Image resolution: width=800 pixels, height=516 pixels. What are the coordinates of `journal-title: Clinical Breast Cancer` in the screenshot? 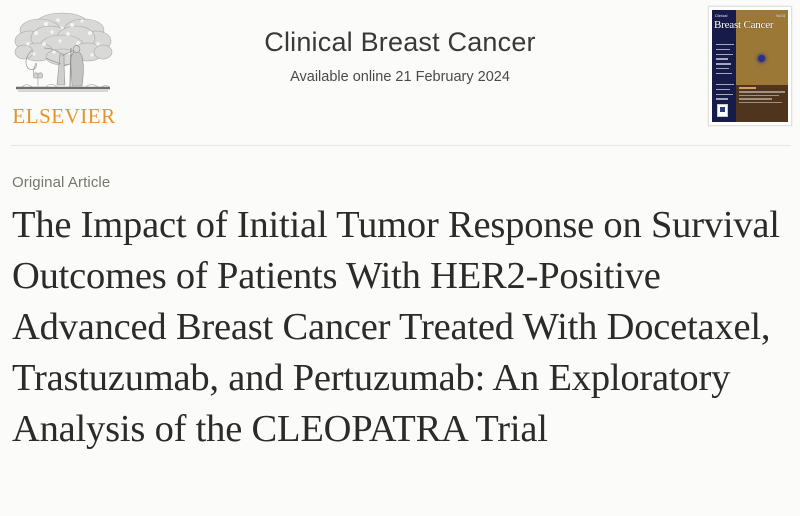 It's located at (400, 42).